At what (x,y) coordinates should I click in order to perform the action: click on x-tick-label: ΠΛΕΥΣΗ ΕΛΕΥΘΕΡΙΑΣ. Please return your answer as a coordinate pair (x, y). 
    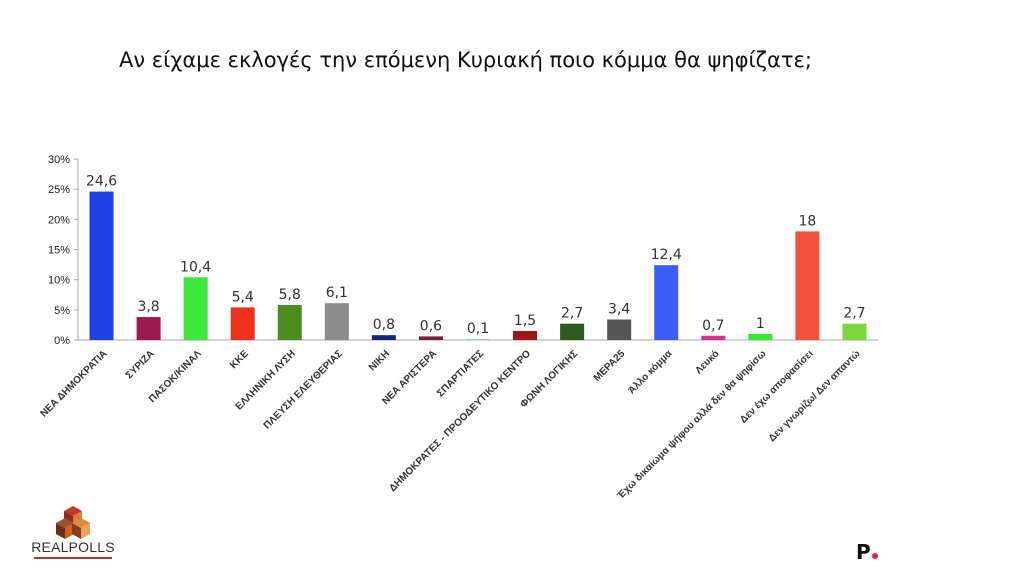
    Looking at the image, I should click on (303, 389).